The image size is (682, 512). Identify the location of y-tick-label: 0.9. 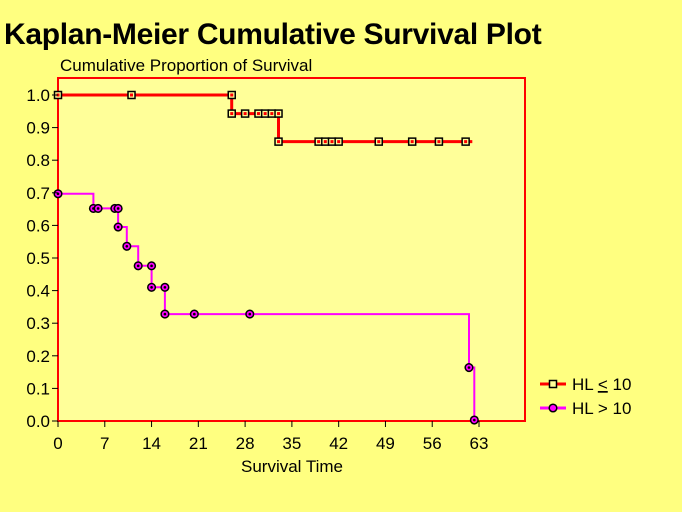
(38, 128).